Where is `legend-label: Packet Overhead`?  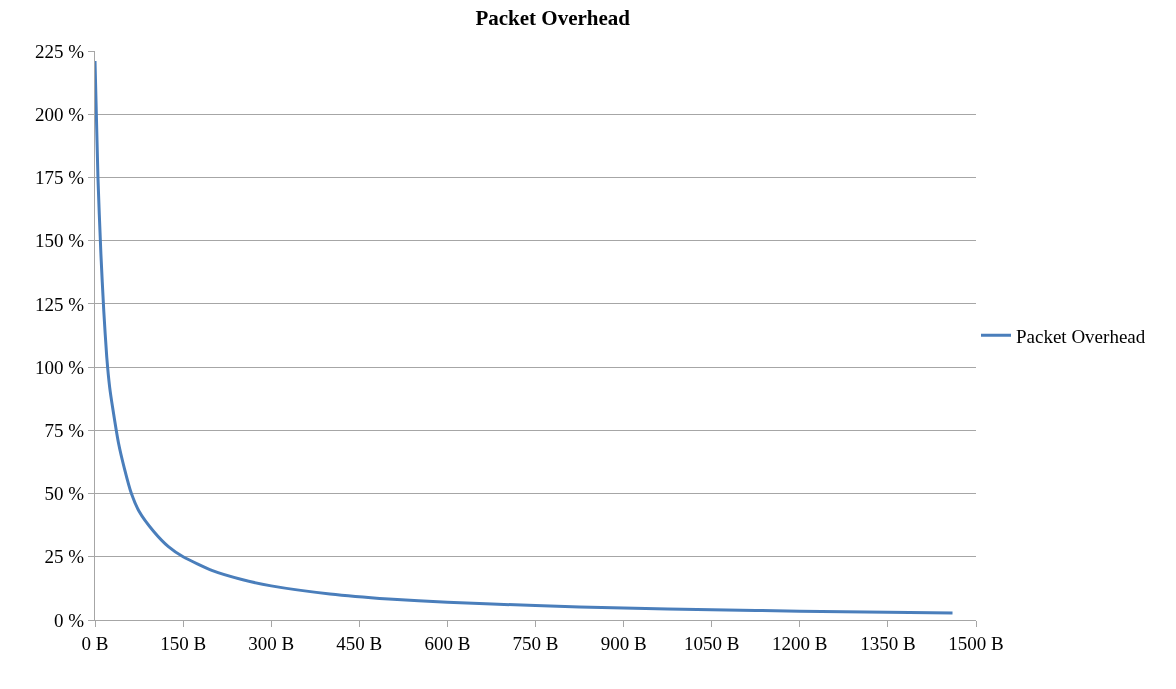
legend-label: Packet Overhead is located at coordinates (1081, 336).